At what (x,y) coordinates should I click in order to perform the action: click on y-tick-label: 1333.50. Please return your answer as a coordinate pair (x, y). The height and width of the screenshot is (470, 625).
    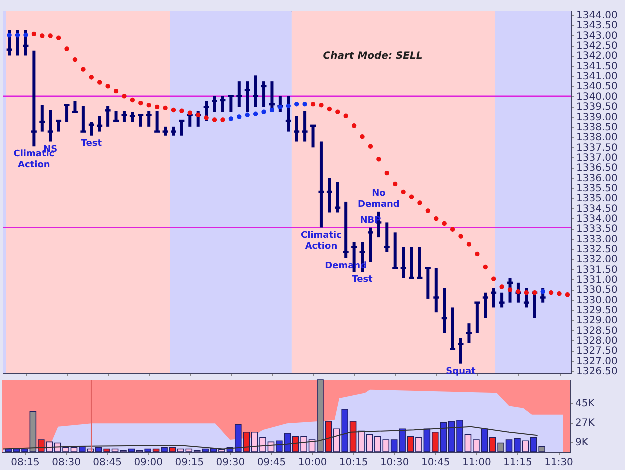
    Looking at the image, I should click on (597, 230).